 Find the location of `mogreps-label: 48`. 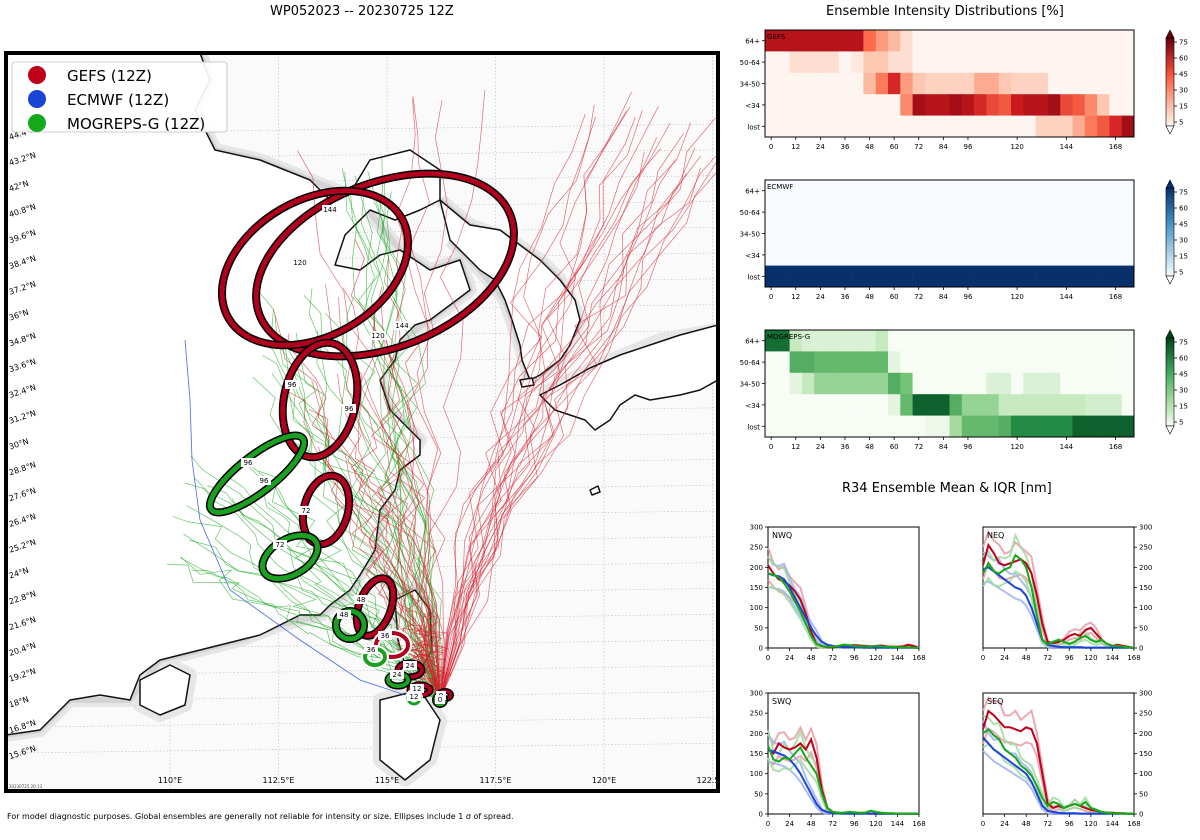

mogreps-label: 48 is located at coordinates (344, 615).